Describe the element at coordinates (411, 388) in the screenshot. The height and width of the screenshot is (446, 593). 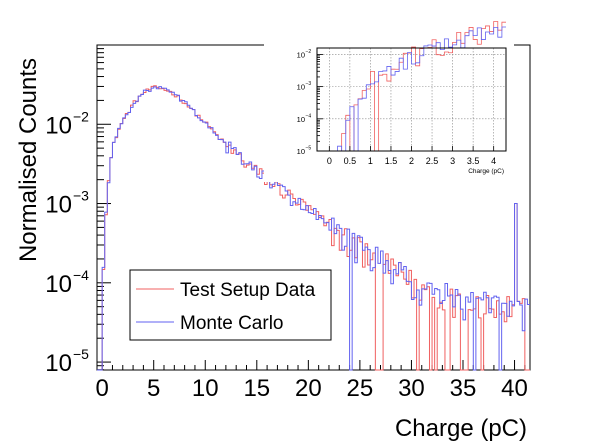
I see `x-tick-label: 30` at that location.